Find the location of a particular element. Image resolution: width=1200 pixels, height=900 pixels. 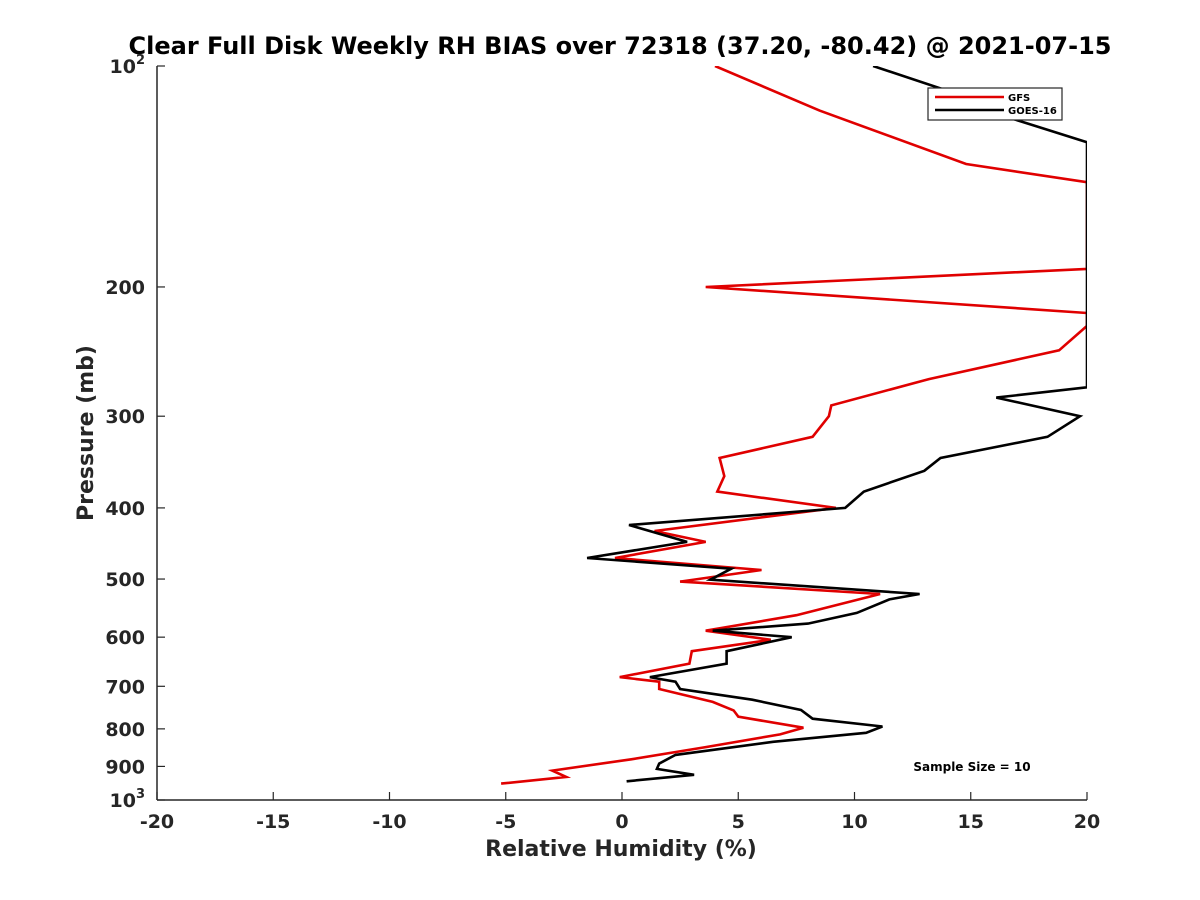

x-tick-label: -10 is located at coordinates (389, 822).